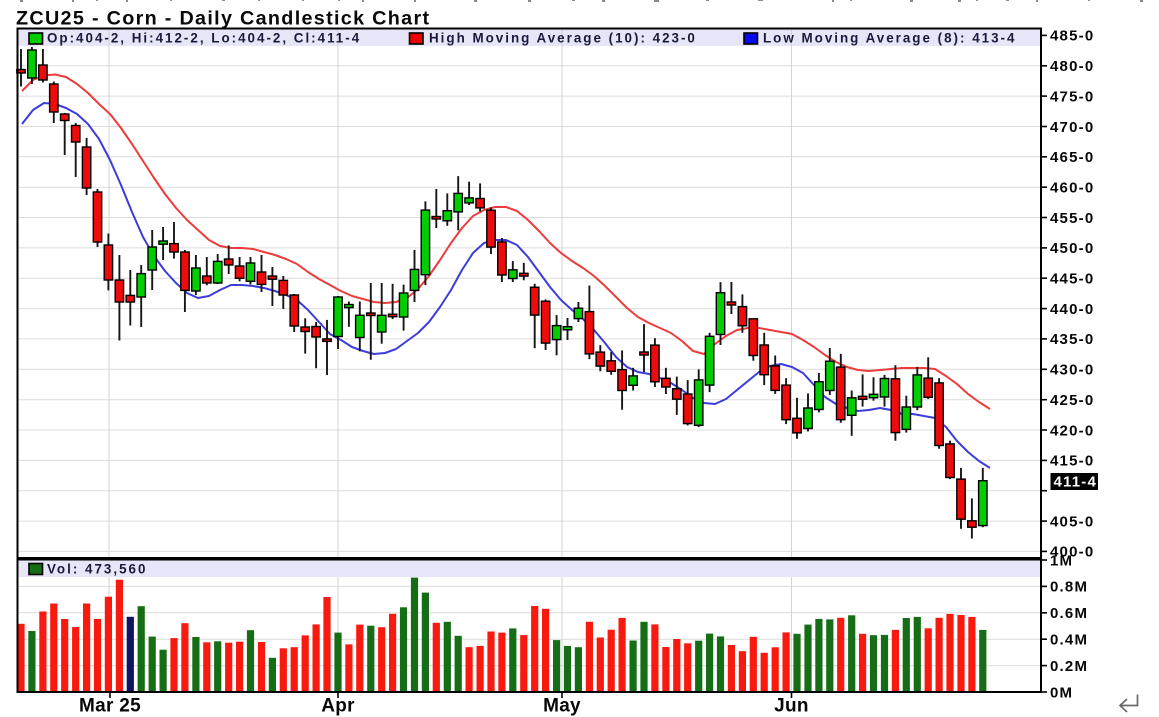 This screenshot has height=717, width=1159. Describe the element at coordinates (1072, 157) in the screenshot. I see `svg-text: 465-0` at that location.